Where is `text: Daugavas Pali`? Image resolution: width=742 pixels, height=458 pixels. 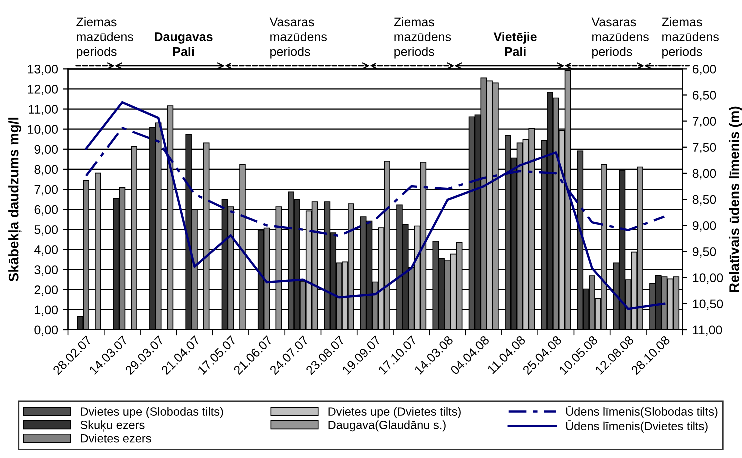 text: Daugavas Pali is located at coordinates (184, 44).